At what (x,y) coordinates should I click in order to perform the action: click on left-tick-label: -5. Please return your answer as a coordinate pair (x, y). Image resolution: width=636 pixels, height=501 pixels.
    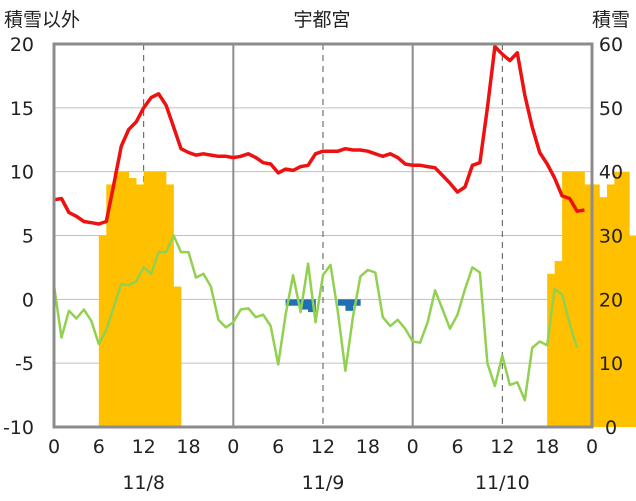
    Looking at the image, I should click on (24, 364).